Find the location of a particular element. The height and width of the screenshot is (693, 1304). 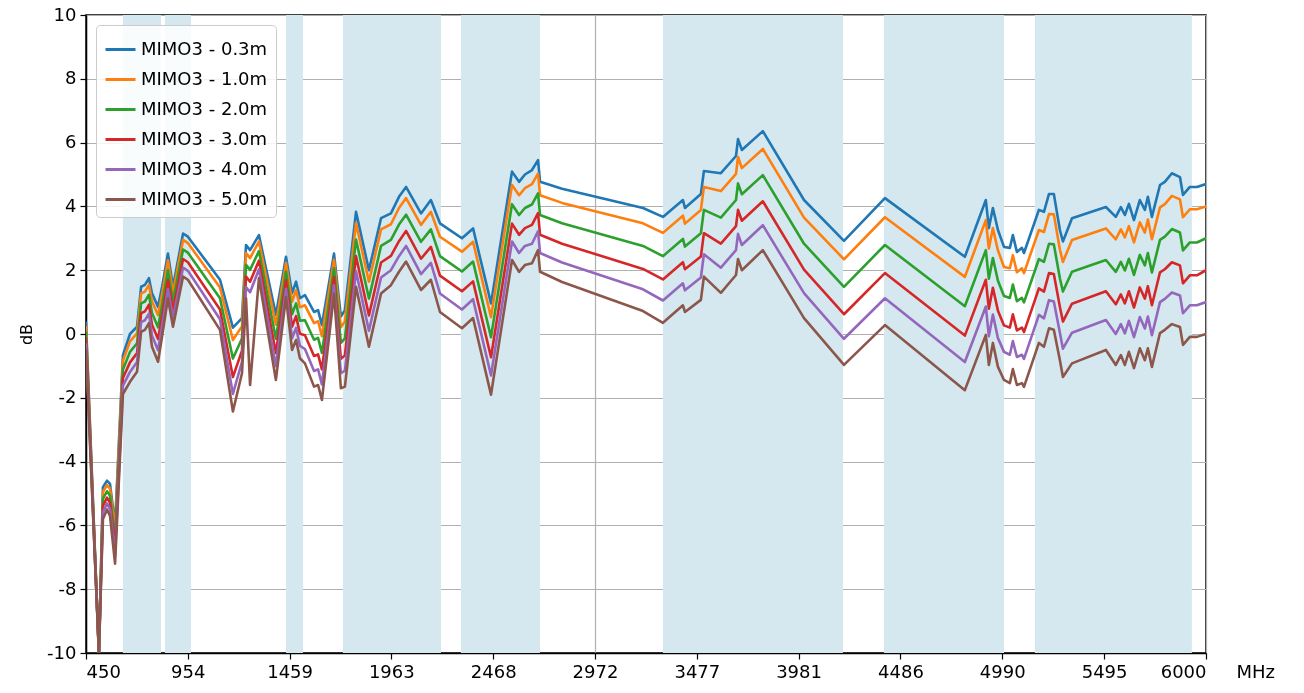

x-tick-label: 954 is located at coordinates (188, 671).